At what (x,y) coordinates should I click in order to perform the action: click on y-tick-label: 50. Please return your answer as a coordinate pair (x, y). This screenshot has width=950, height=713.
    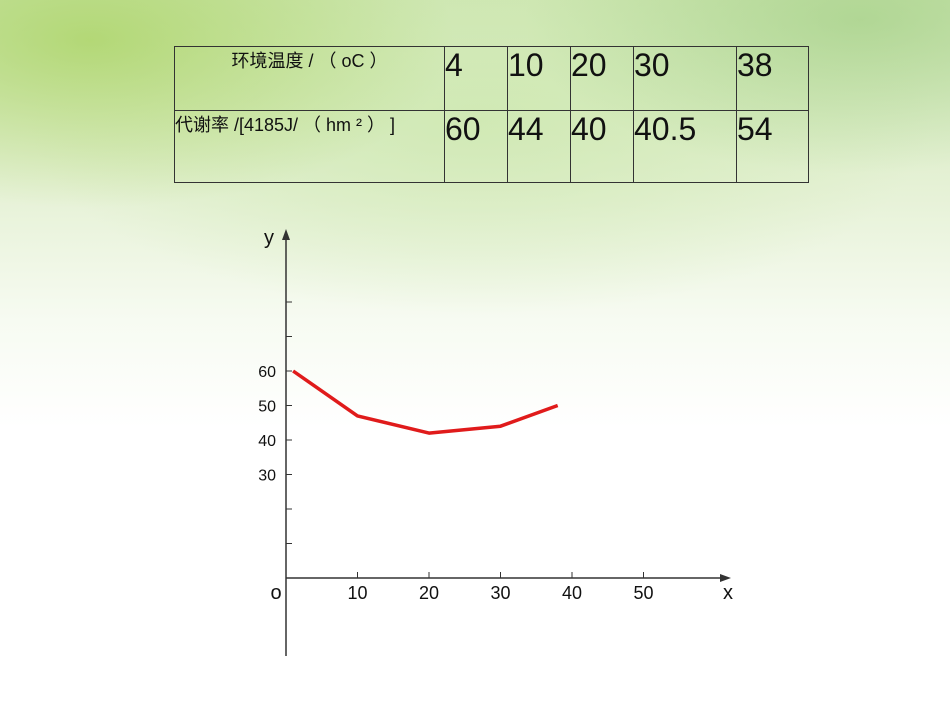
    Looking at the image, I should click on (267, 407).